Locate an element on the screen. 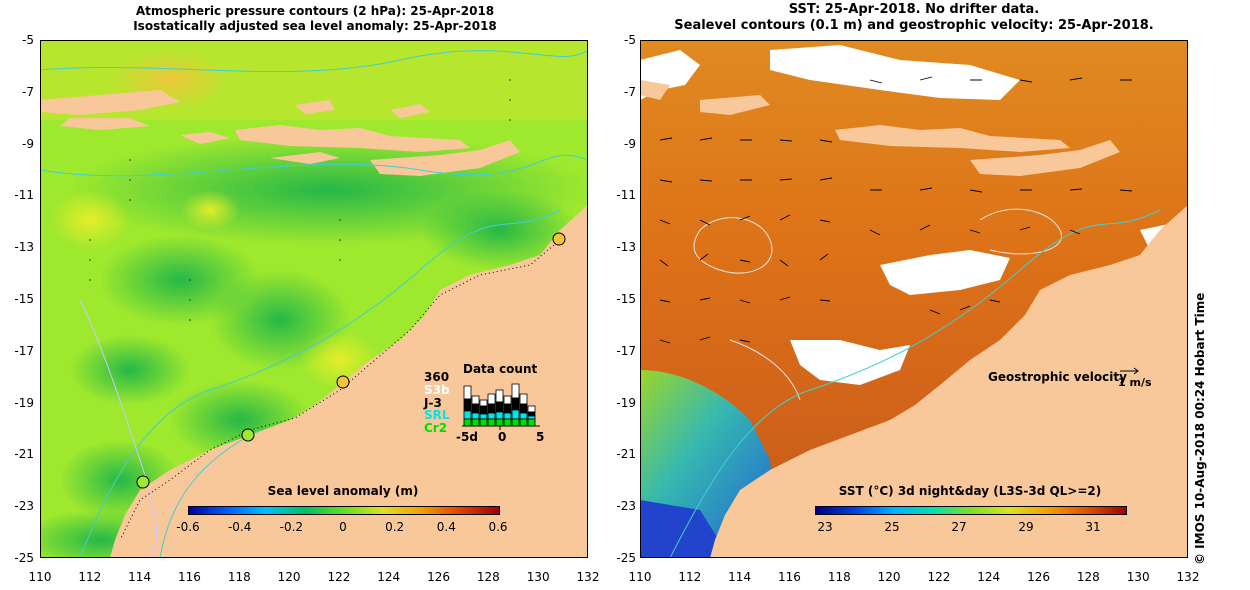 Image resolution: width=1250 pixels, height=590 pixels. data-count-max: 360 is located at coordinates (437, 377).